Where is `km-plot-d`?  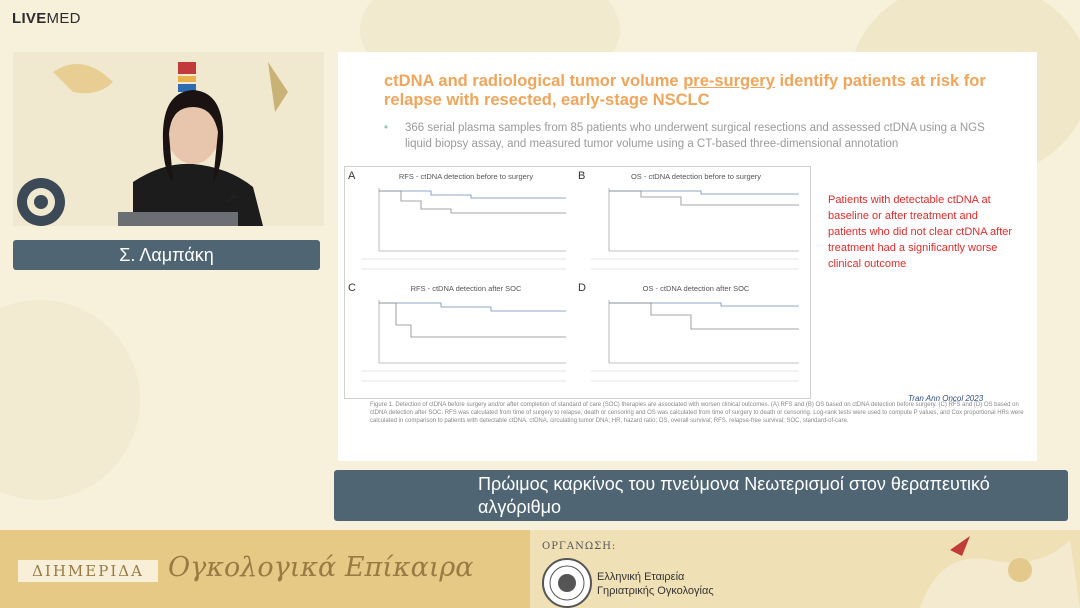
km-plot-d is located at coordinates (695, 341).